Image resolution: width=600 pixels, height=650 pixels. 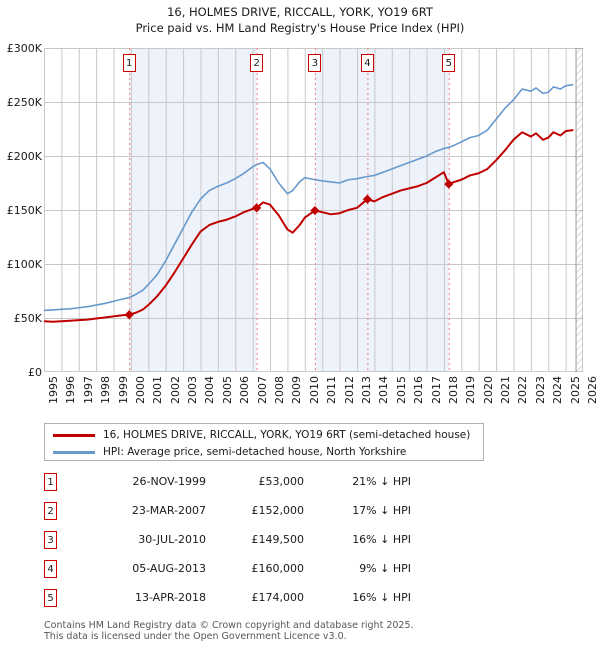 I want to click on txn-marker-1: 1, so click(x=50, y=482).